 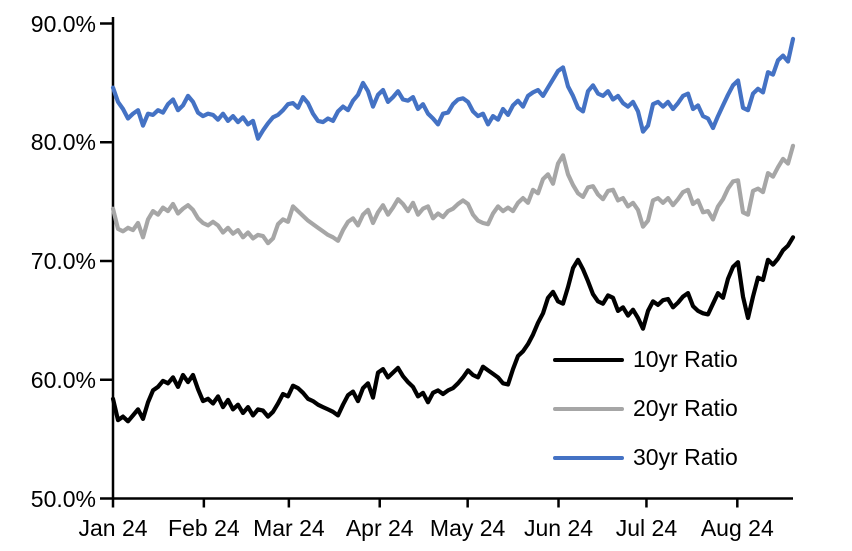 What do you see at coordinates (63, 142) in the screenshot?
I see `y-axis-tick-label: 80.0%` at bounding box center [63, 142].